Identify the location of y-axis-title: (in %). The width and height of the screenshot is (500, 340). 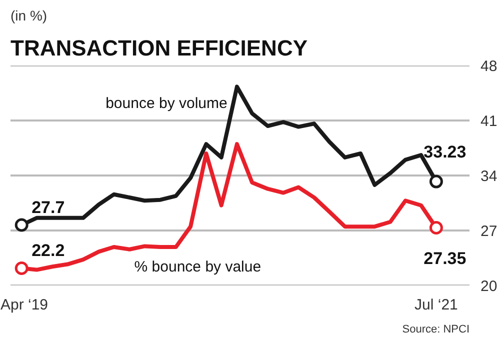
(29, 16).